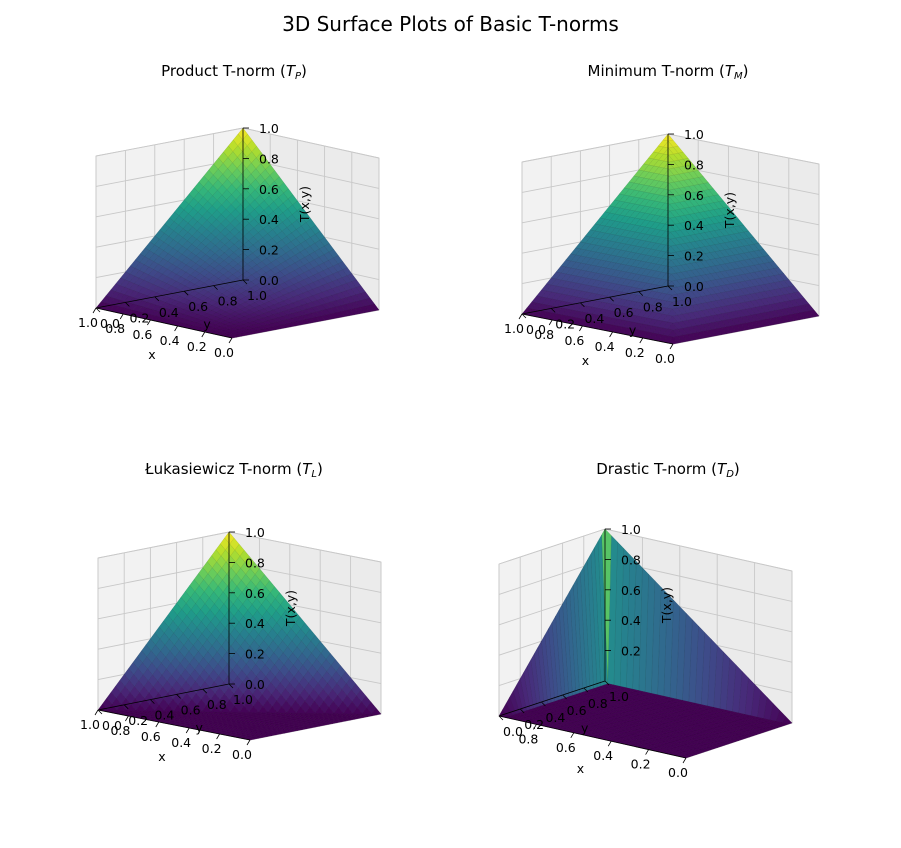  I want to click on subplot-title: Łukasiewicz T-norm (TL), so click(233, 470).